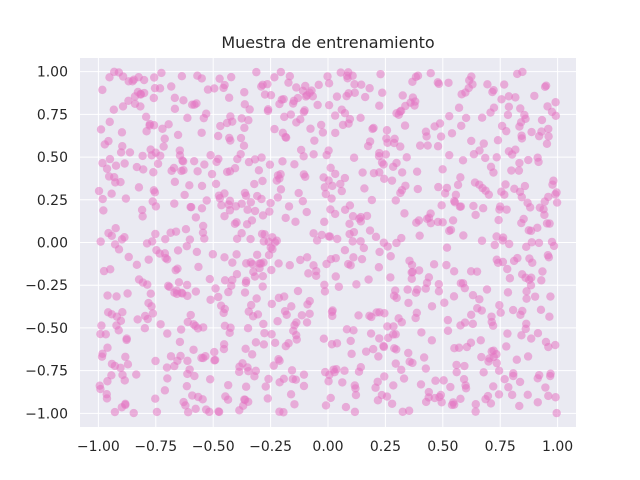 The width and height of the screenshot is (640, 480). What do you see at coordinates (557, 447) in the screenshot?
I see `x-tick-label: 1.00` at bounding box center [557, 447].